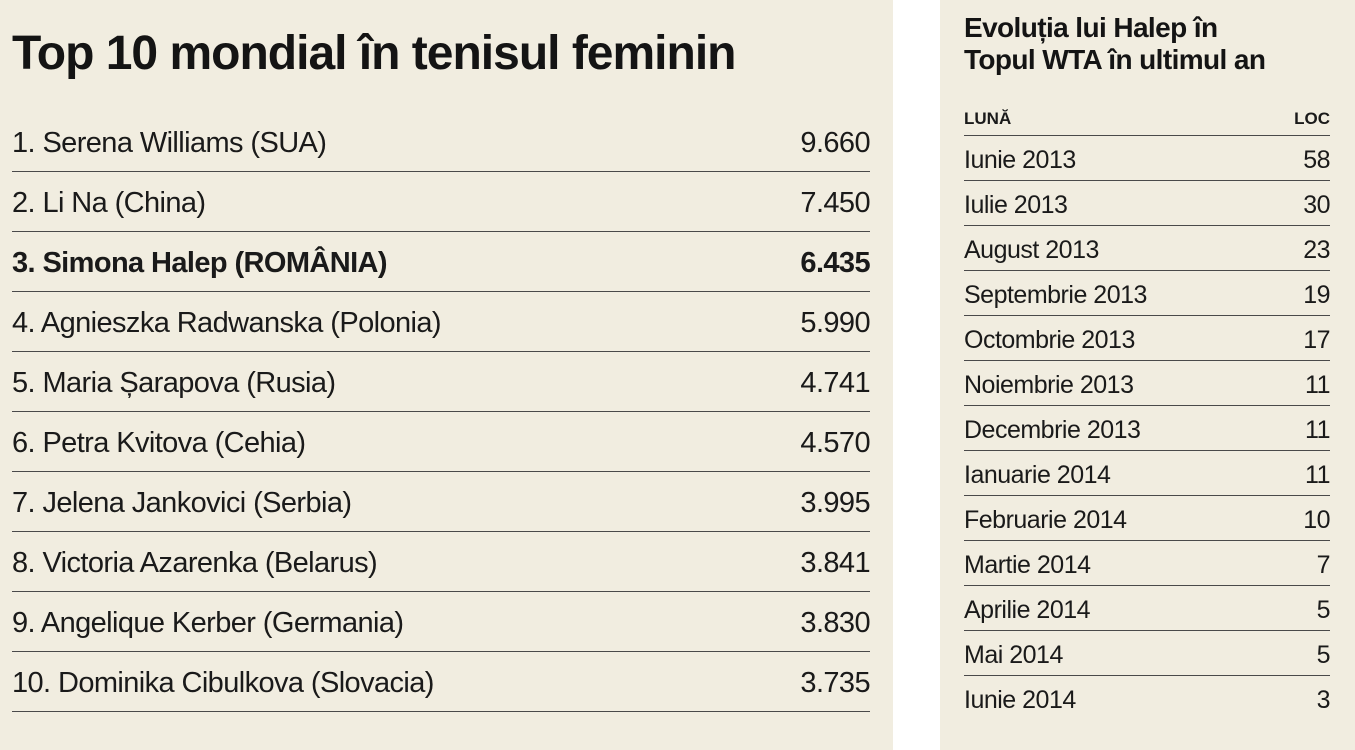 This screenshot has height=750, width=1355. What do you see at coordinates (1049, 384) in the screenshot?
I see `evolution-month: Noiembrie 2013` at bounding box center [1049, 384].